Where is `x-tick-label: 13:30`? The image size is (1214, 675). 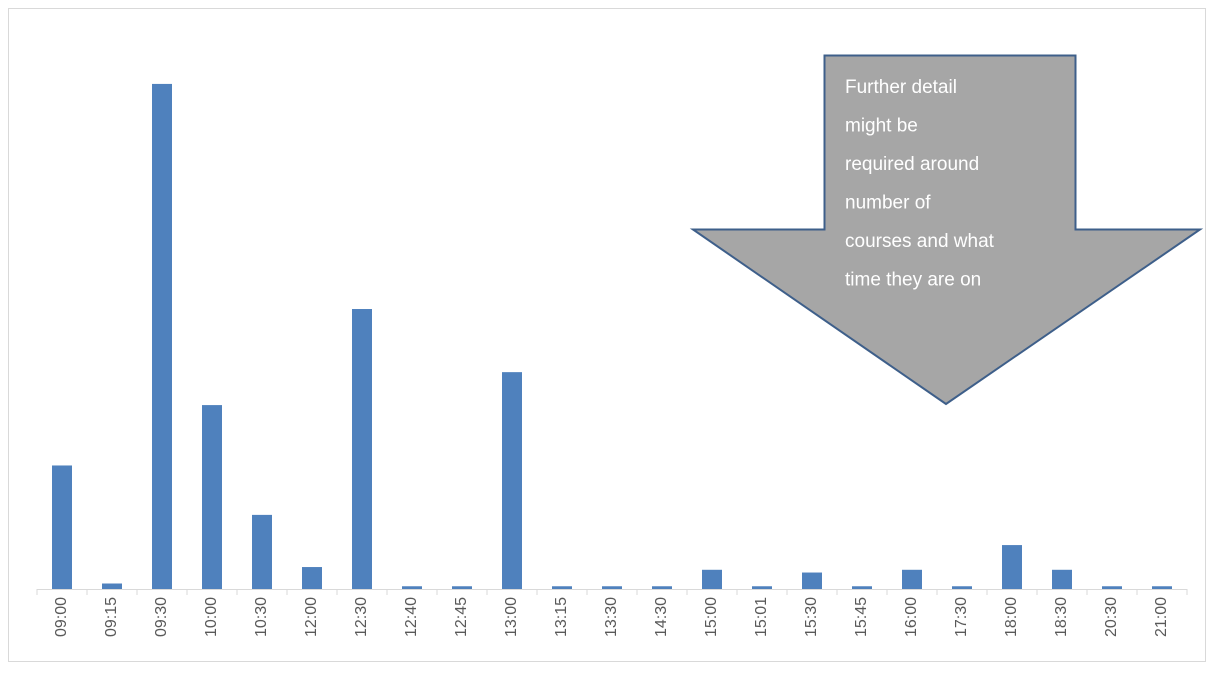 x-tick-label: 13:30 is located at coordinates (611, 617).